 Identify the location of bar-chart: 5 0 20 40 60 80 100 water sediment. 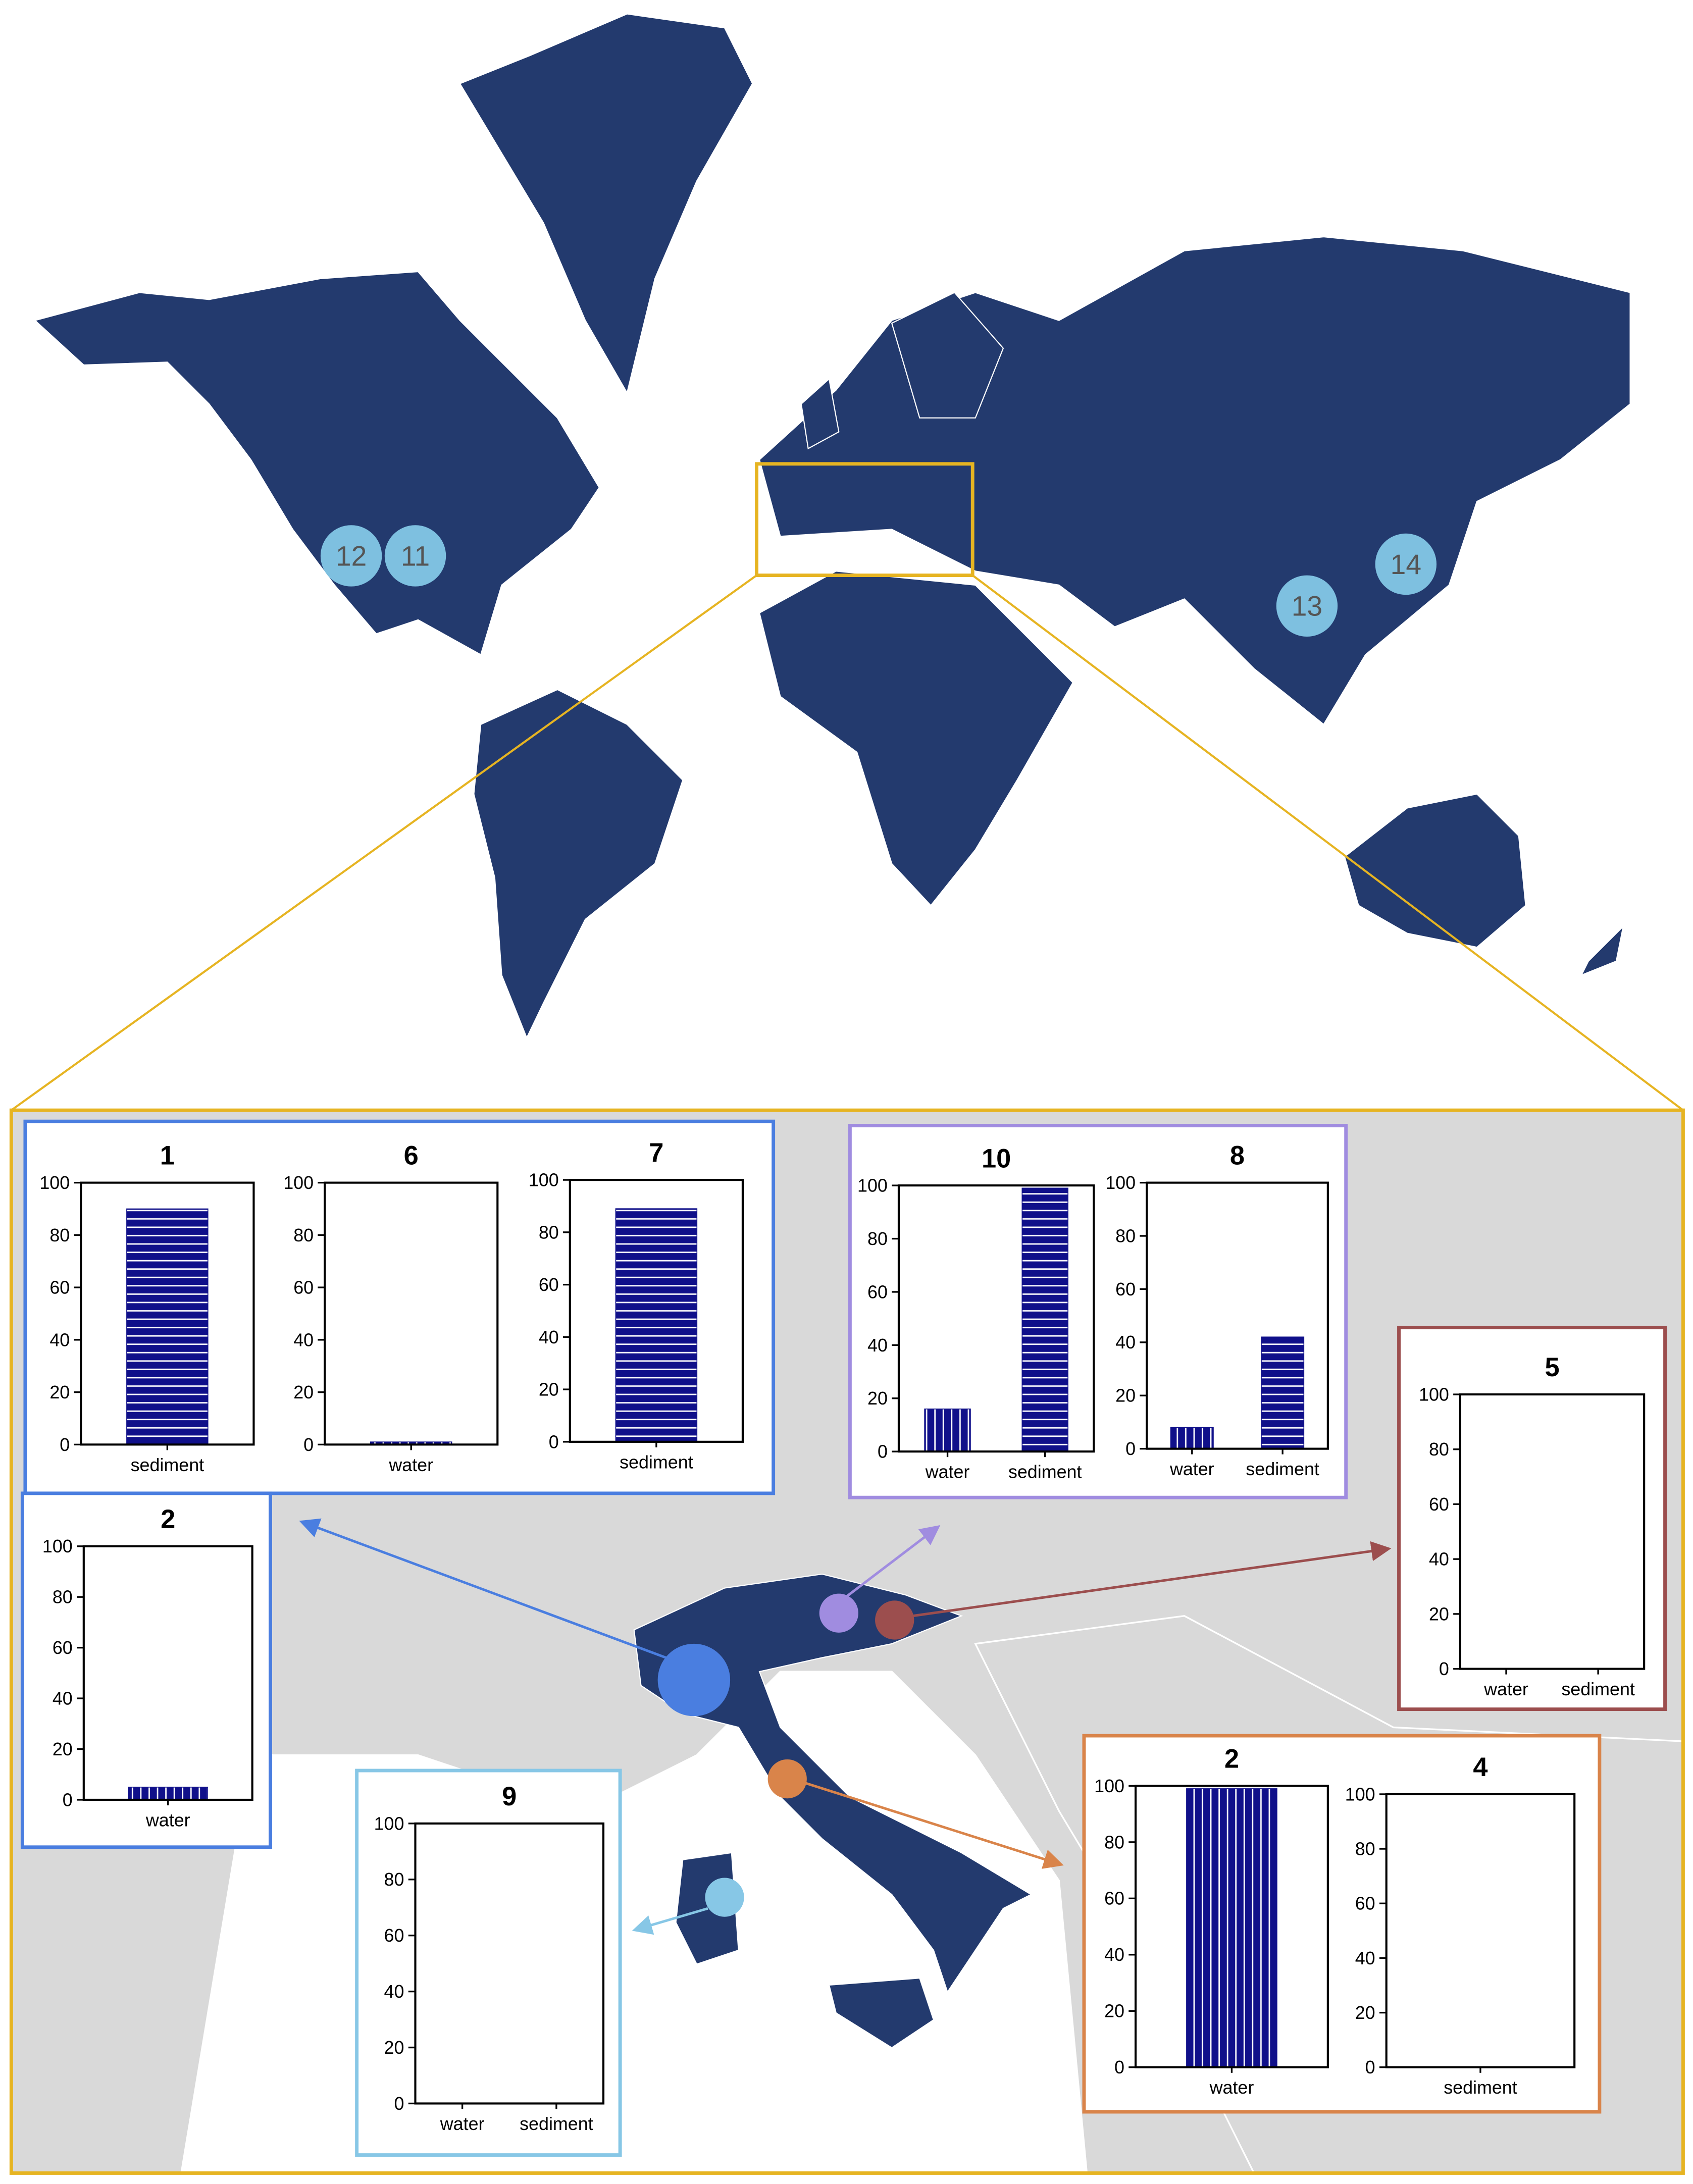
(1532, 1526).